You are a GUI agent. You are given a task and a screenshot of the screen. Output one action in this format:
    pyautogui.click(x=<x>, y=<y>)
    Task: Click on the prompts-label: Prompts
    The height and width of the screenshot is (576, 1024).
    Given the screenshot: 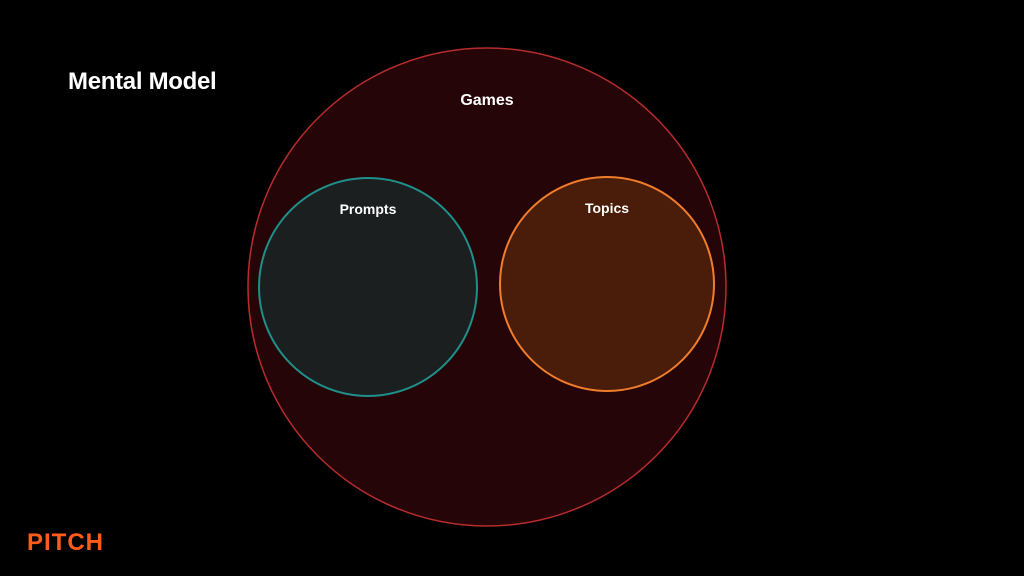 What is the action you would take?
    pyautogui.click(x=368, y=209)
    